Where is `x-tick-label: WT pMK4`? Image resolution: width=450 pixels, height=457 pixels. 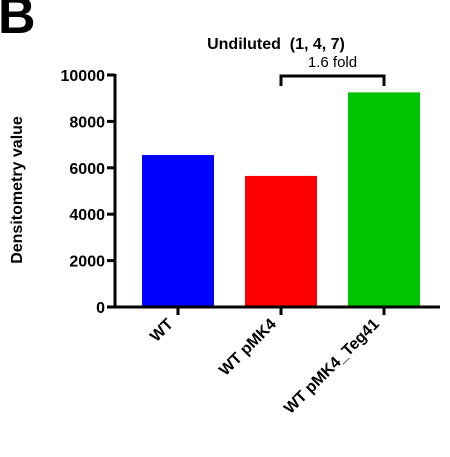 x-tick-label: WT pMK4 is located at coordinates (248, 348).